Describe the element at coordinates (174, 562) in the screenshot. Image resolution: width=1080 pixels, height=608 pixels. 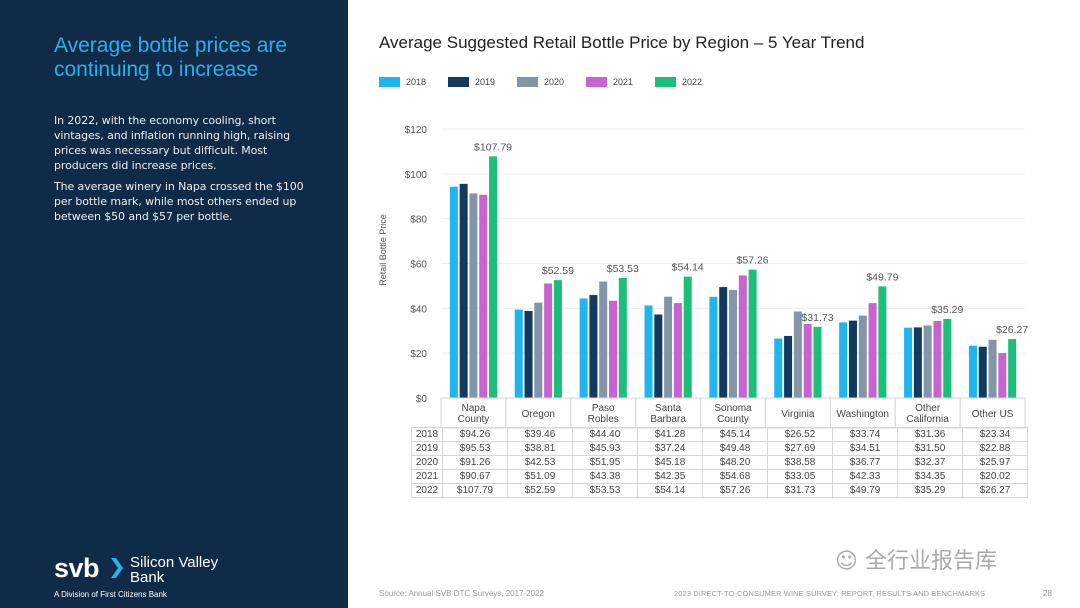
I see `logo-name-line1: Silicon Valley` at that location.